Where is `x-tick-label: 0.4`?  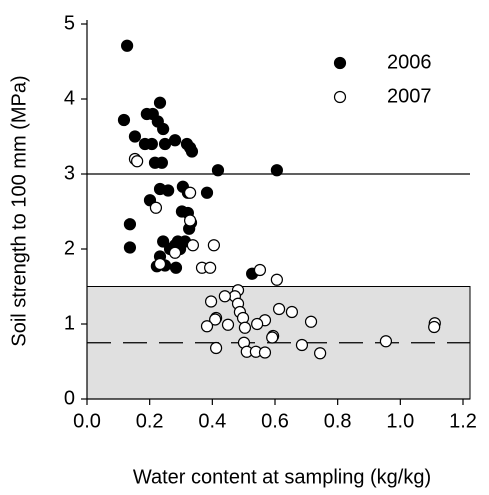 x-tick-label: 0.4 is located at coordinates (212, 421).